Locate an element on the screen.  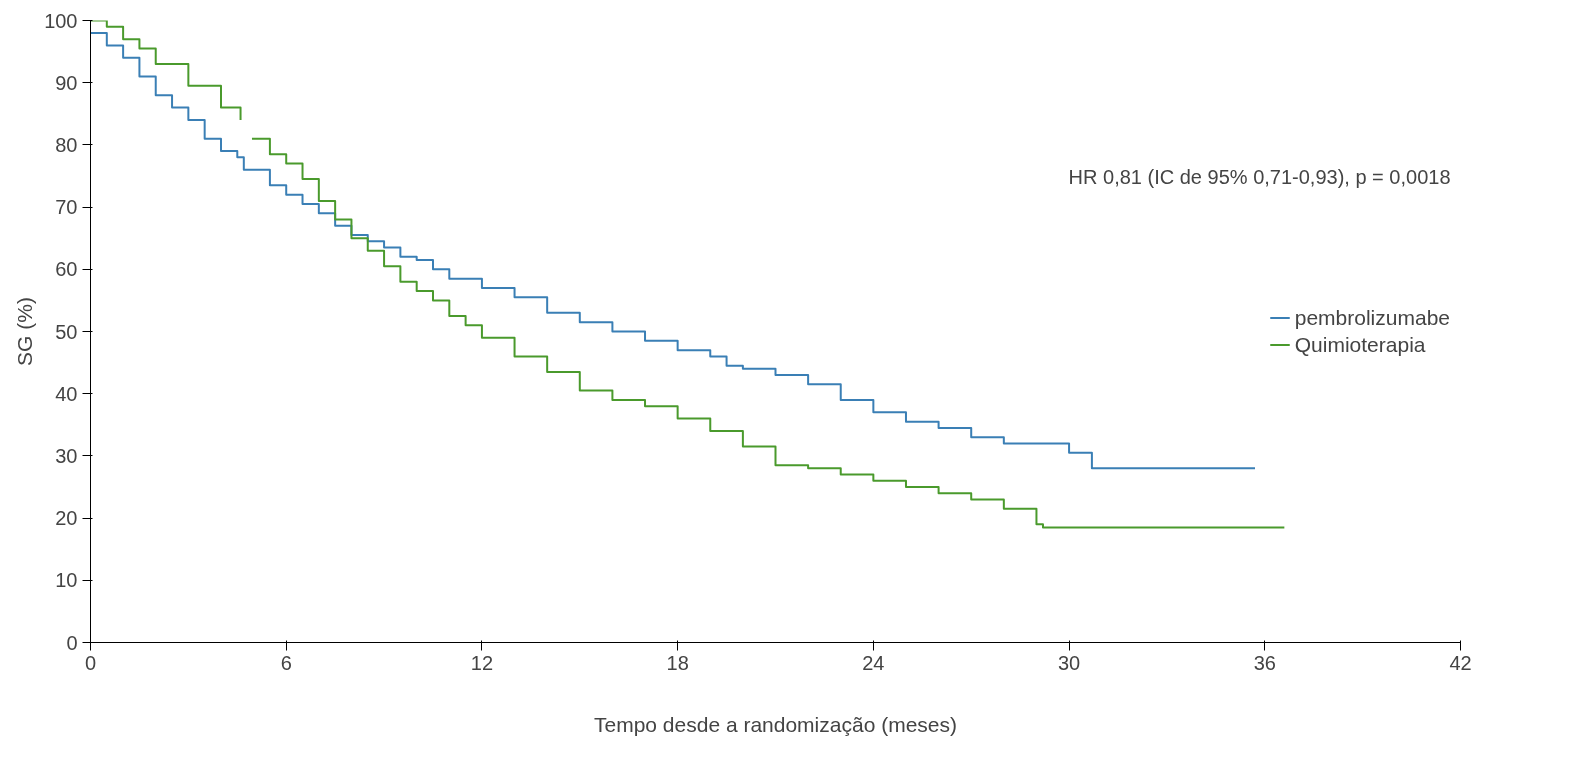
y-tick-label: 80 is located at coordinates (66, 144).